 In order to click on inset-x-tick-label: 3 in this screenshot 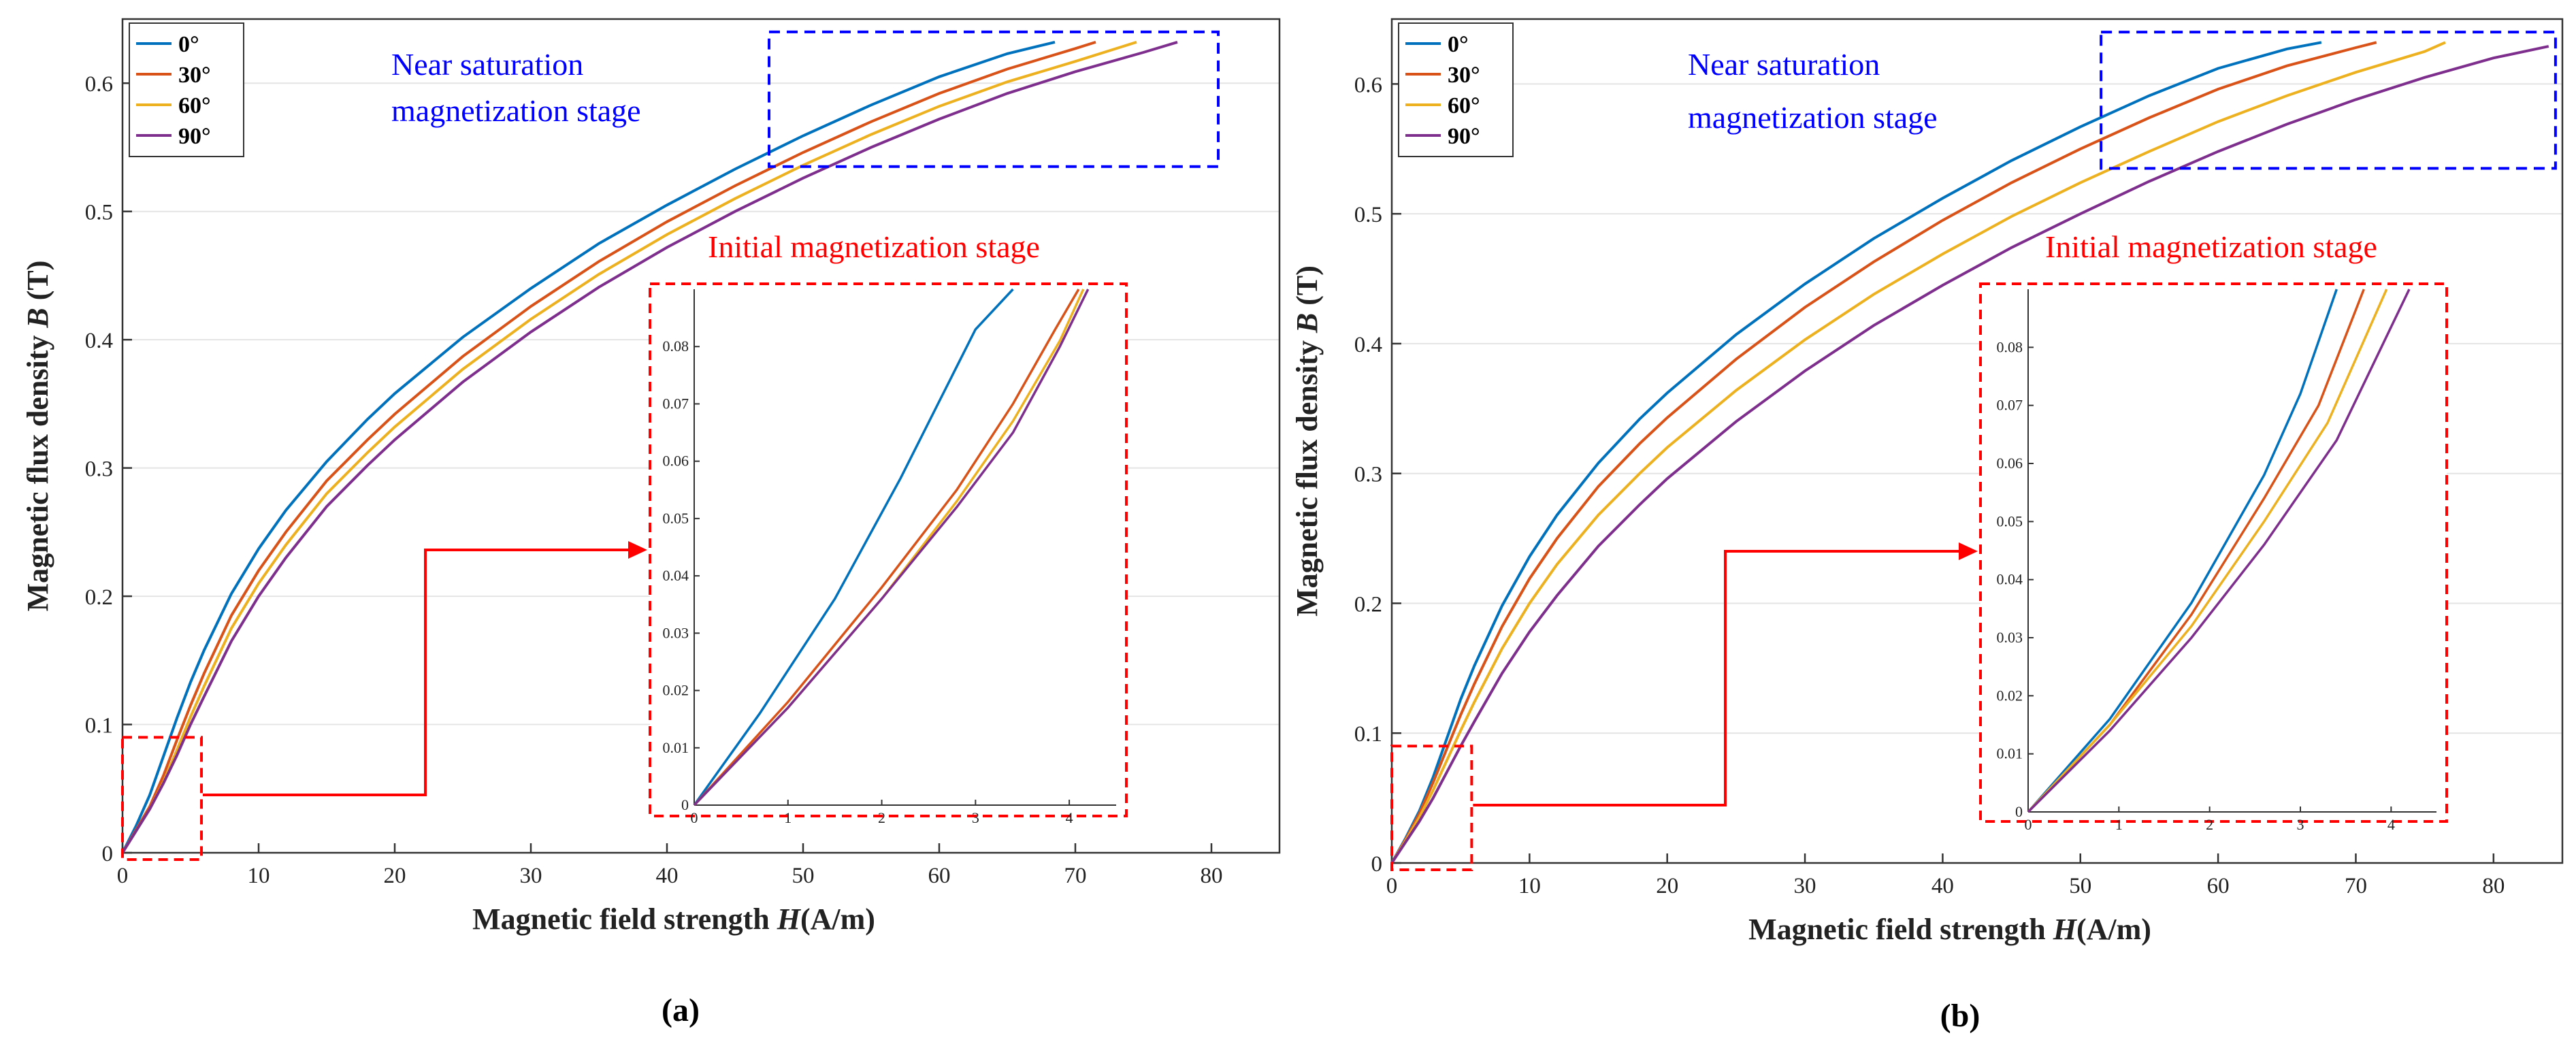, I will do `click(975, 817)`.